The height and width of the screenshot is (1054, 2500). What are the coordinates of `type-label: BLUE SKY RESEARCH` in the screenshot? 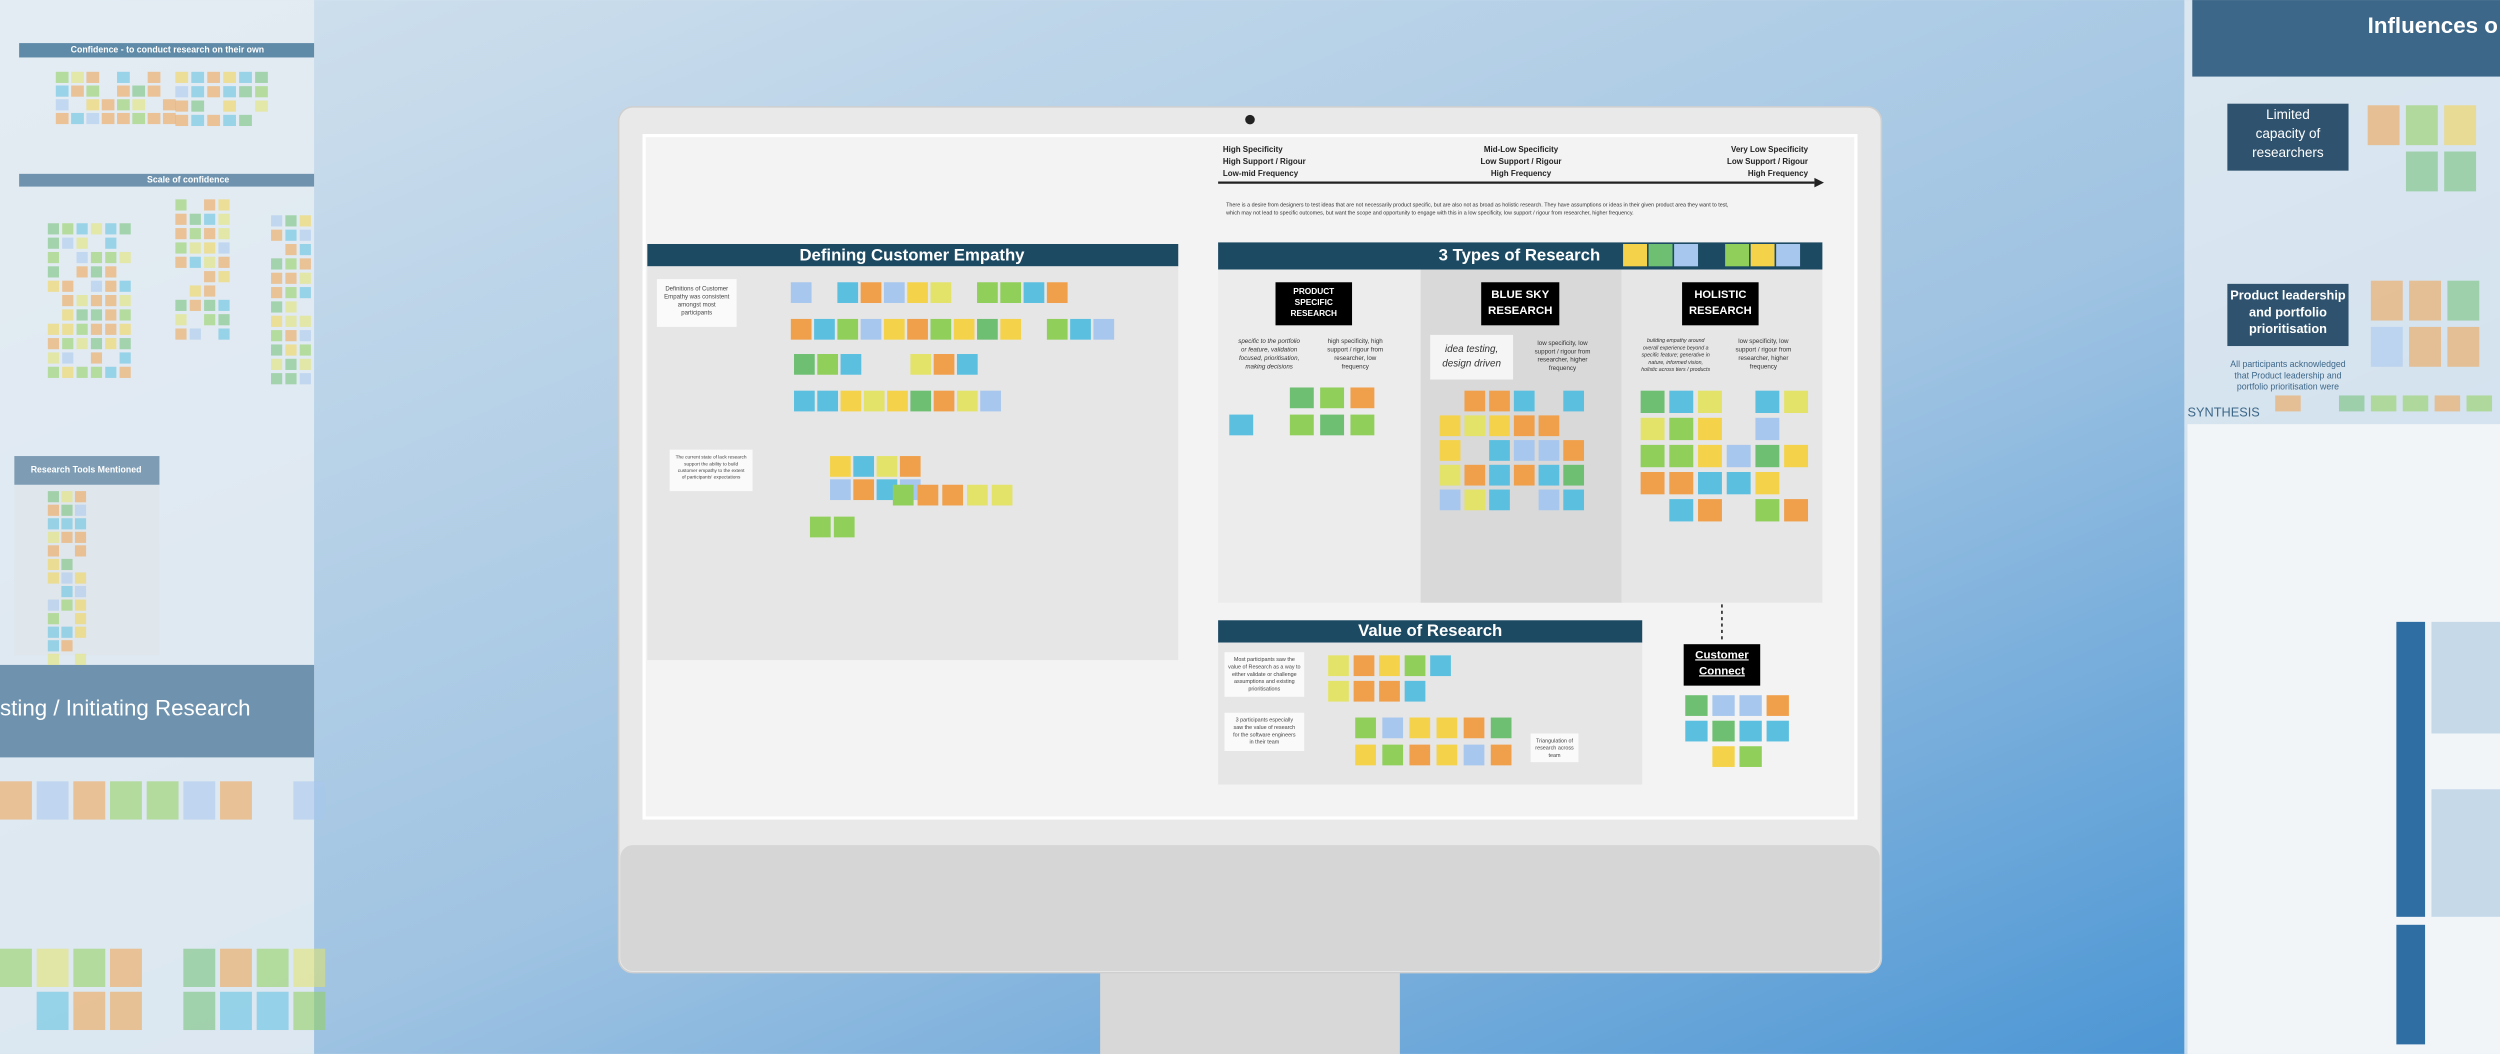 It's located at (1520, 303).